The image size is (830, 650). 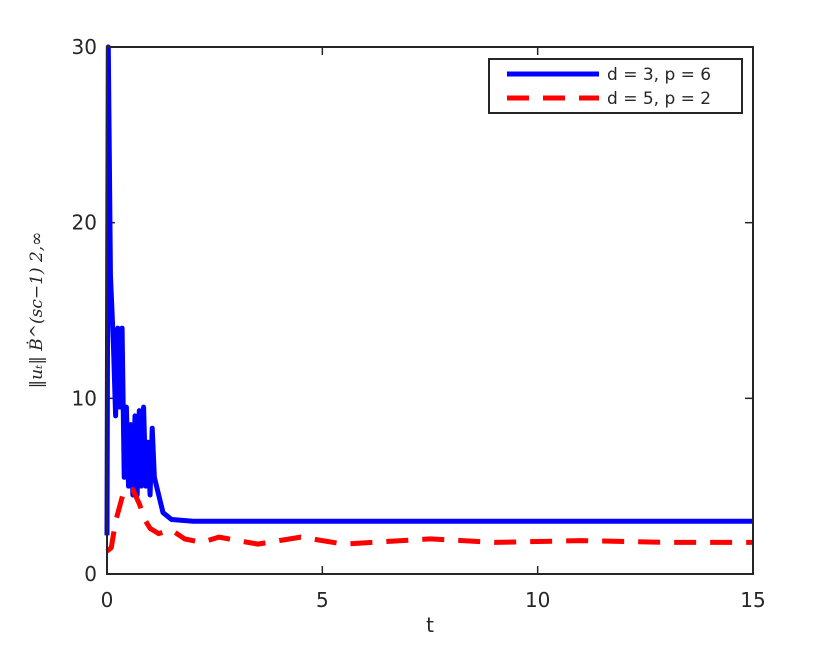 What do you see at coordinates (322, 600) in the screenshot?
I see `x-tick-label: 5` at bounding box center [322, 600].